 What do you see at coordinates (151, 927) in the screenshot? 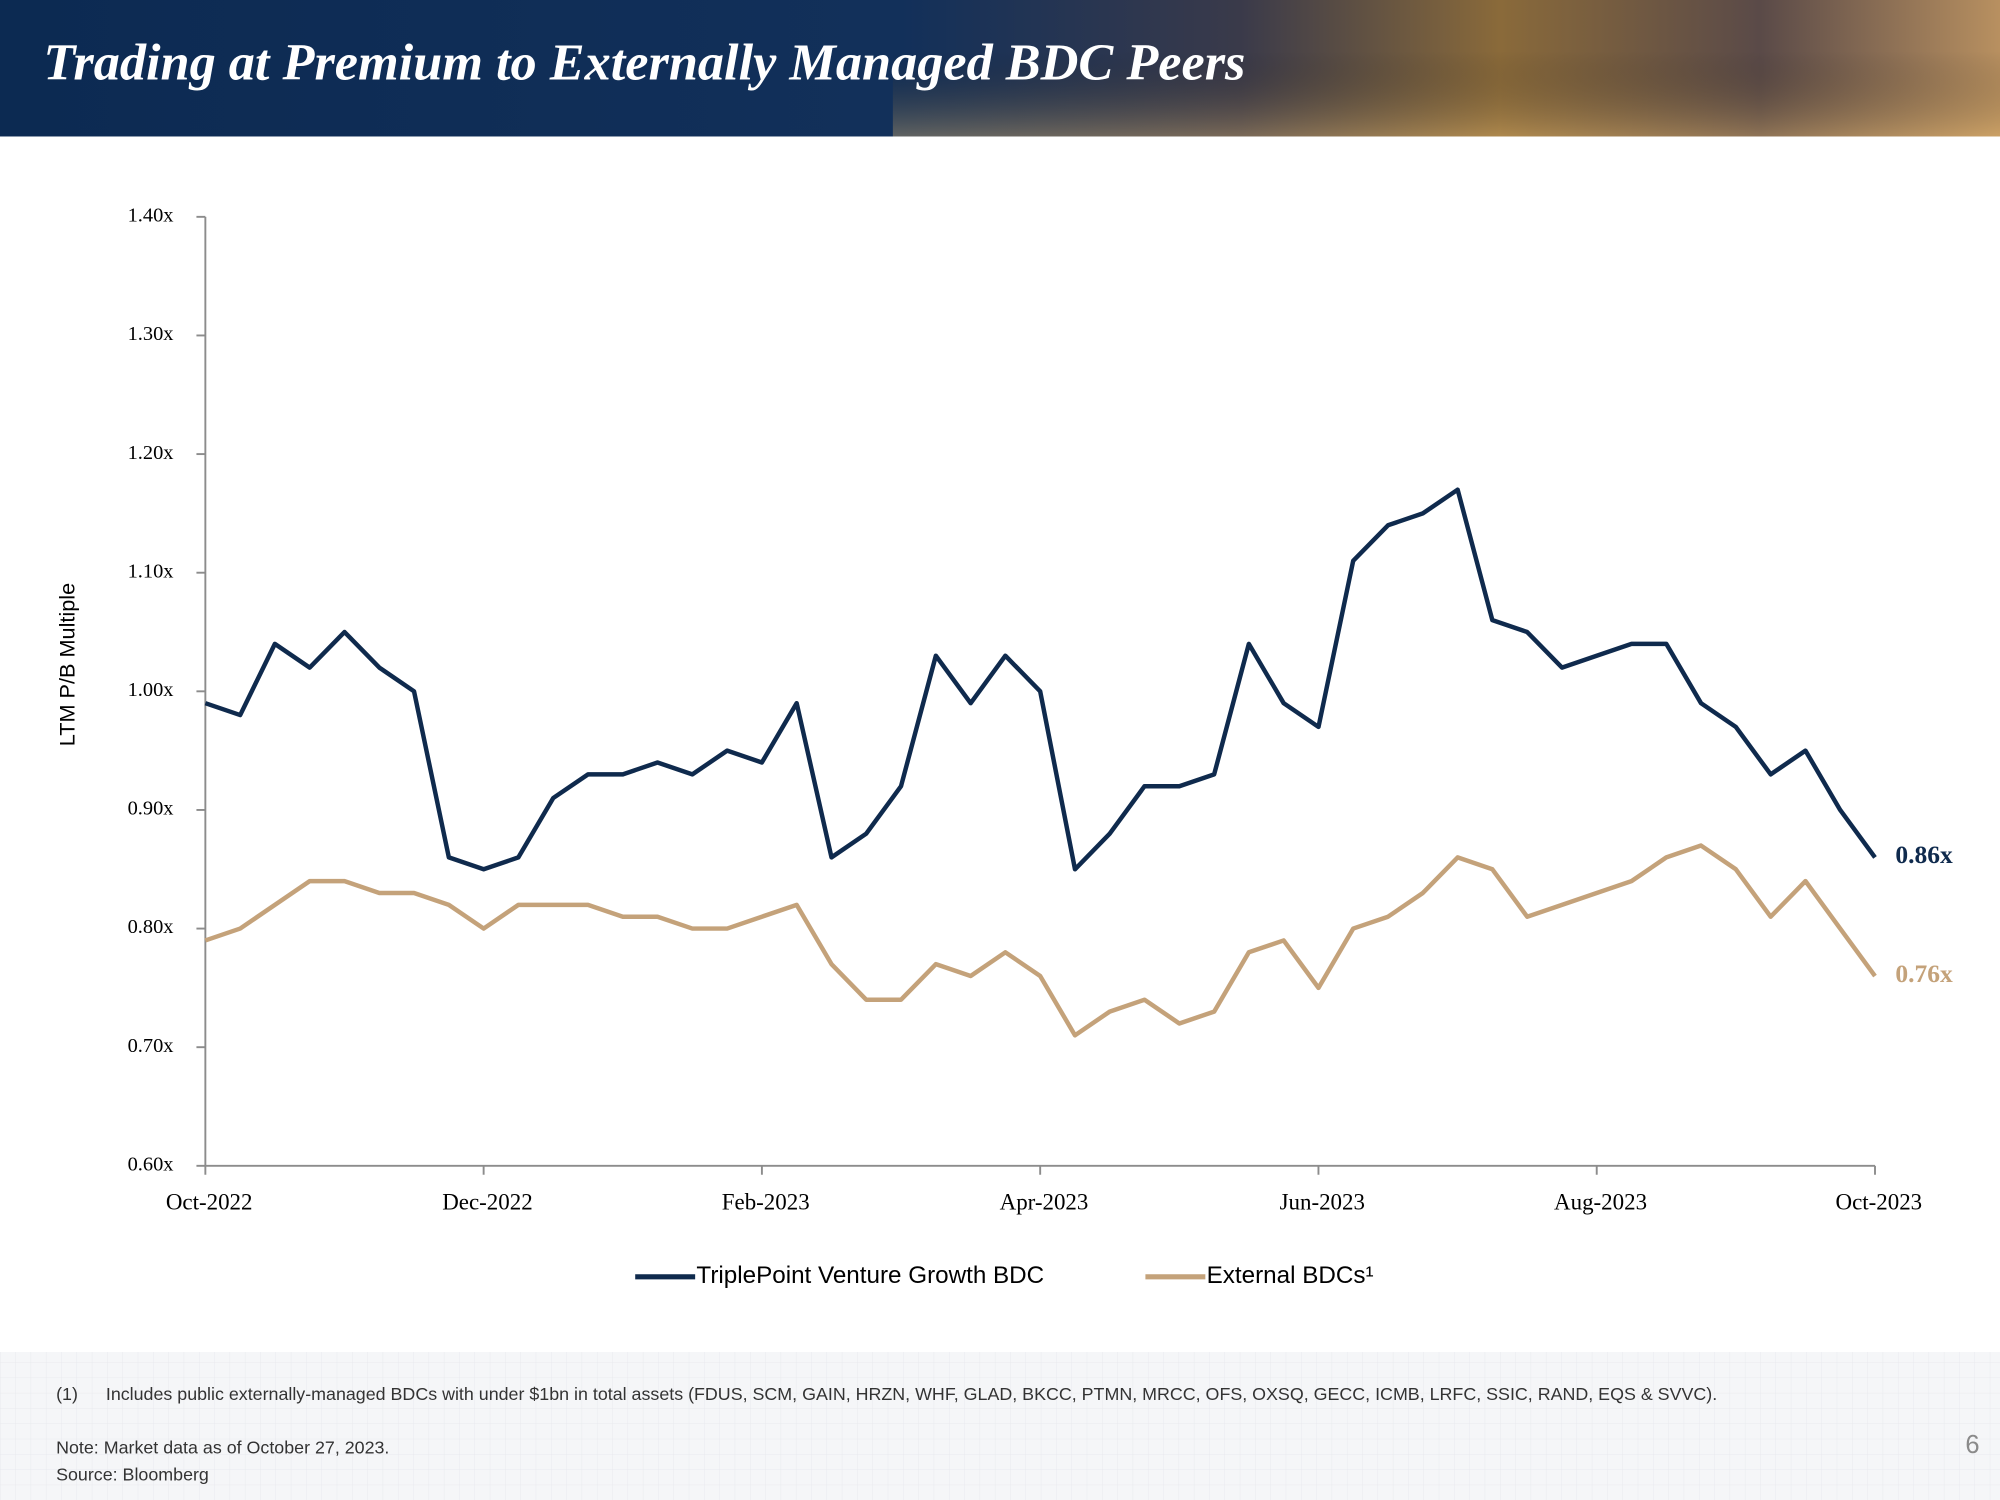
I see `y-tick-label: 0.80x` at bounding box center [151, 927].